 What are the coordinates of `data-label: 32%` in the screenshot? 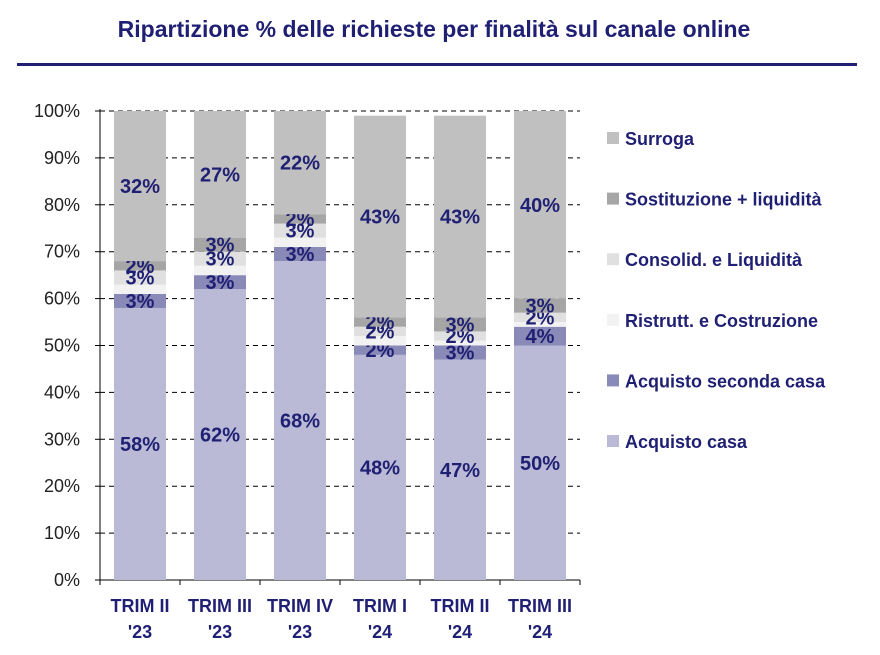 It's located at (140, 187).